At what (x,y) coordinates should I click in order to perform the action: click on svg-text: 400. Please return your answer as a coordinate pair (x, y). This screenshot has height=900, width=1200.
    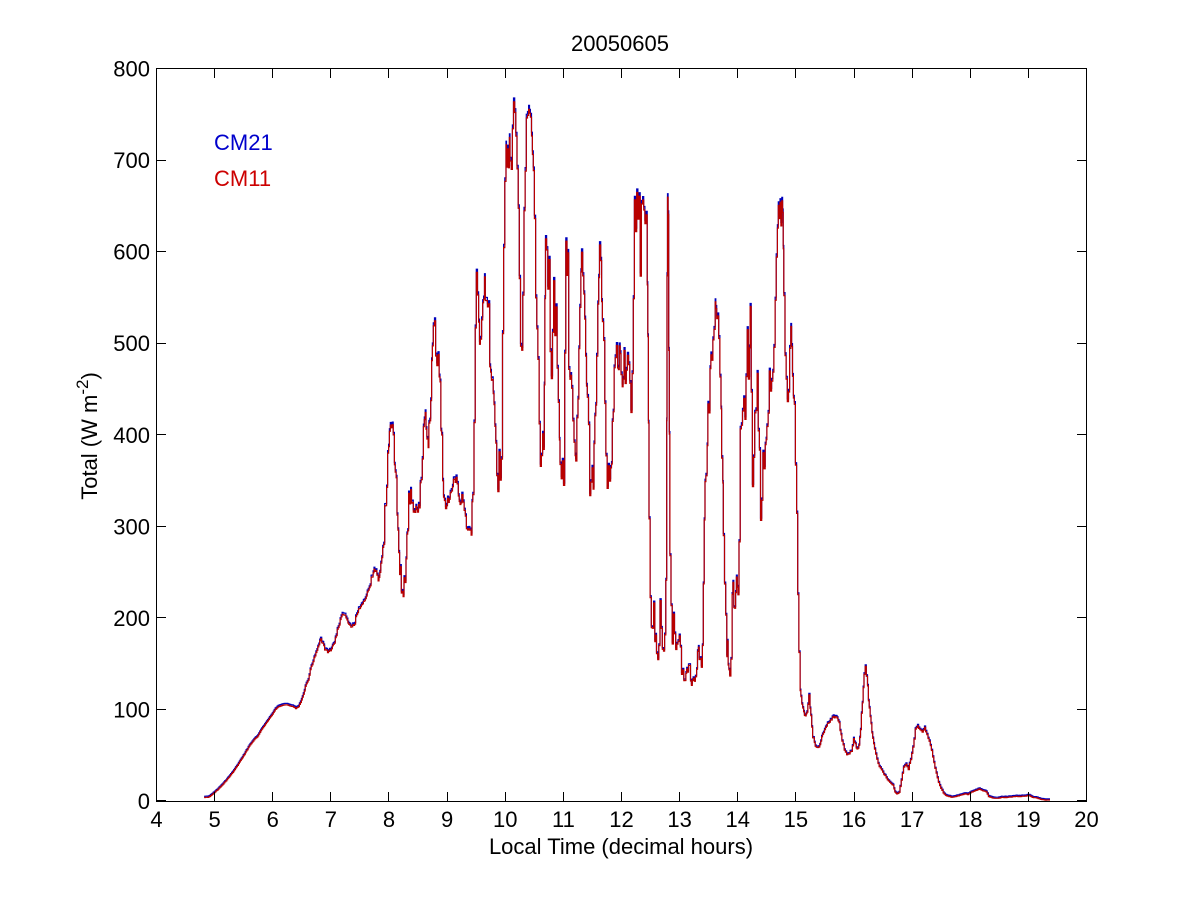
    Looking at the image, I should click on (131, 435).